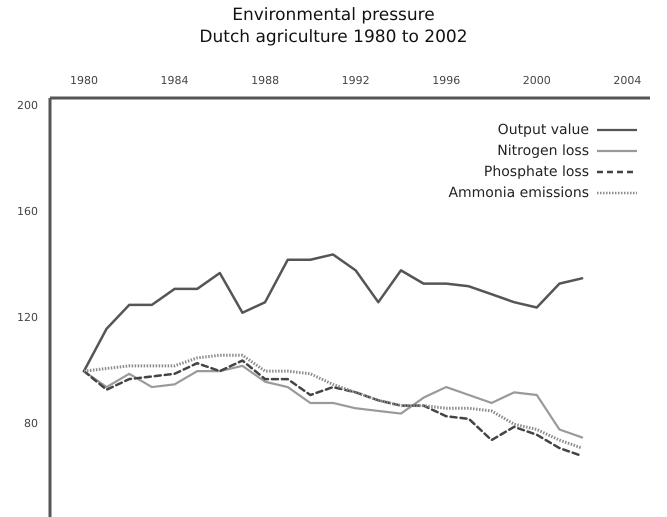 This screenshot has height=517, width=667. Describe the element at coordinates (627, 80) in the screenshot. I see `x-tick-label: 2004` at that location.